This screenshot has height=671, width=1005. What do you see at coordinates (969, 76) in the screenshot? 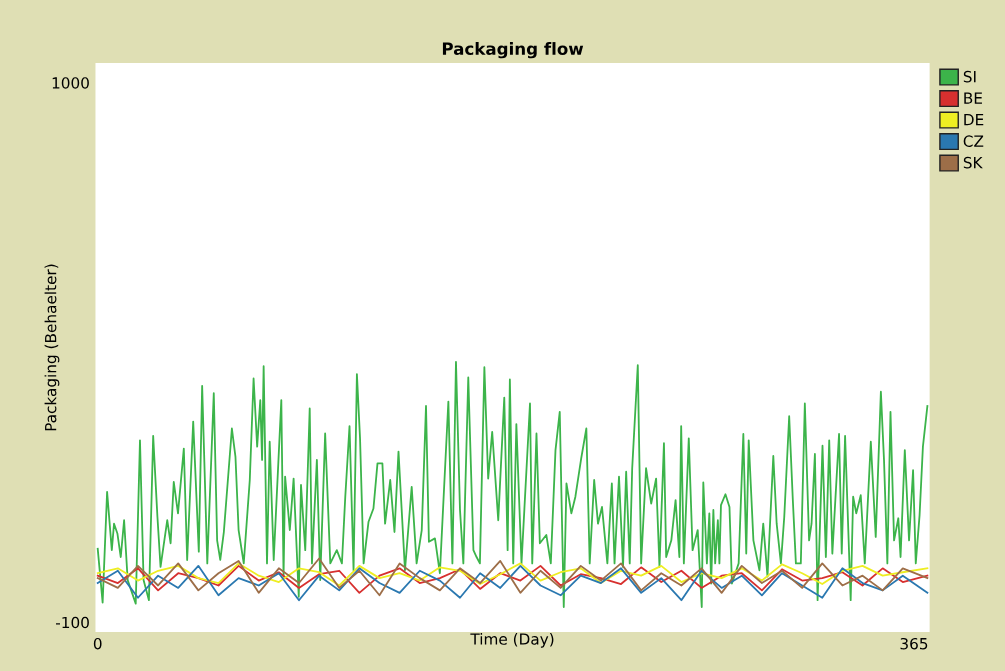
I see `legend-label: SI` at bounding box center [969, 76].